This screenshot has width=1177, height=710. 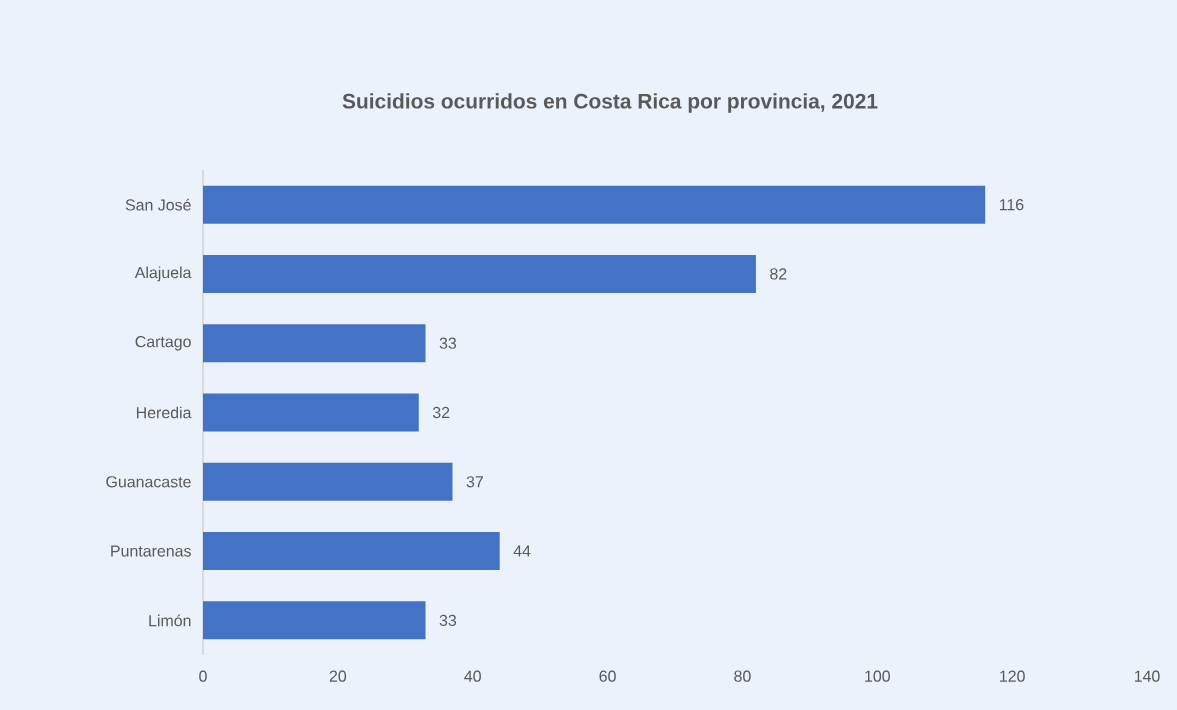 What do you see at coordinates (151, 551) in the screenshot?
I see `y-tick-label: Puntarenas` at bounding box center [151, 551].